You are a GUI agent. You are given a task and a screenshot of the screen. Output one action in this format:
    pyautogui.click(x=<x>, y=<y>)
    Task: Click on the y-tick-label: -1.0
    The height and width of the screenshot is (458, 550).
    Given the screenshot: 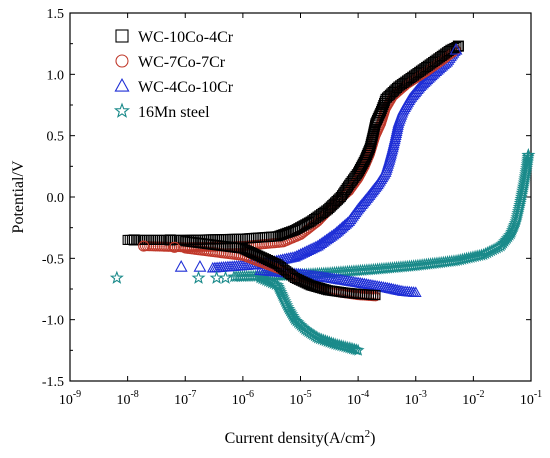 What is the action you would take?
    pyautogui.click(x=53, y=321)
    